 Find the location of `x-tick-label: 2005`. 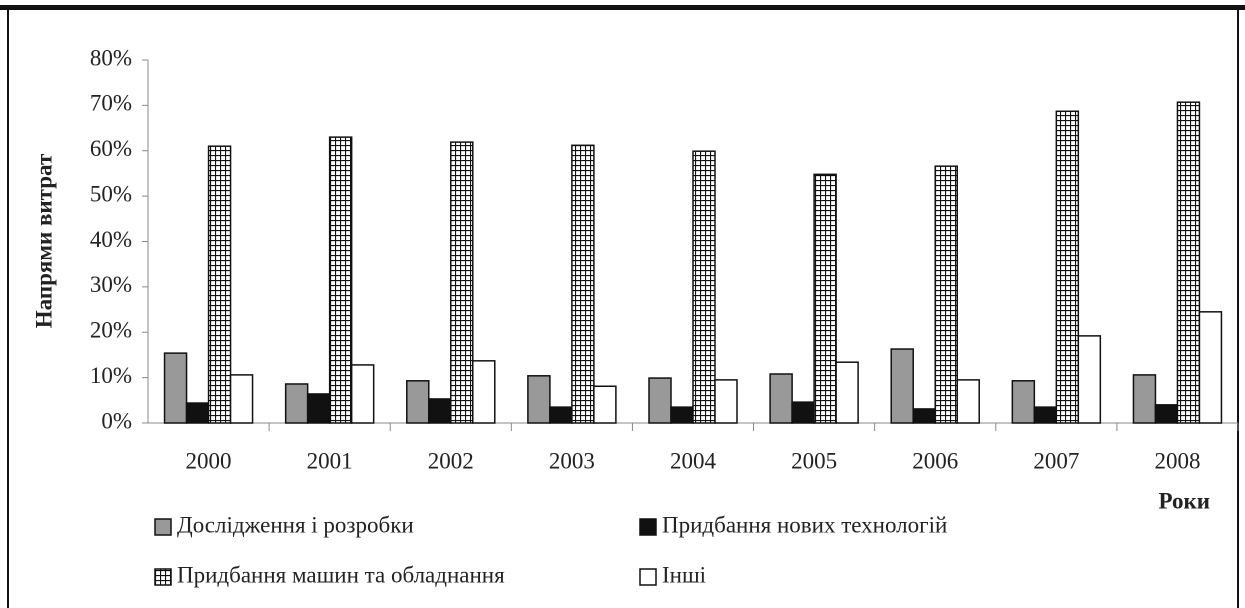

x-tick-label: 2005 is located at coordinates (814, 460).